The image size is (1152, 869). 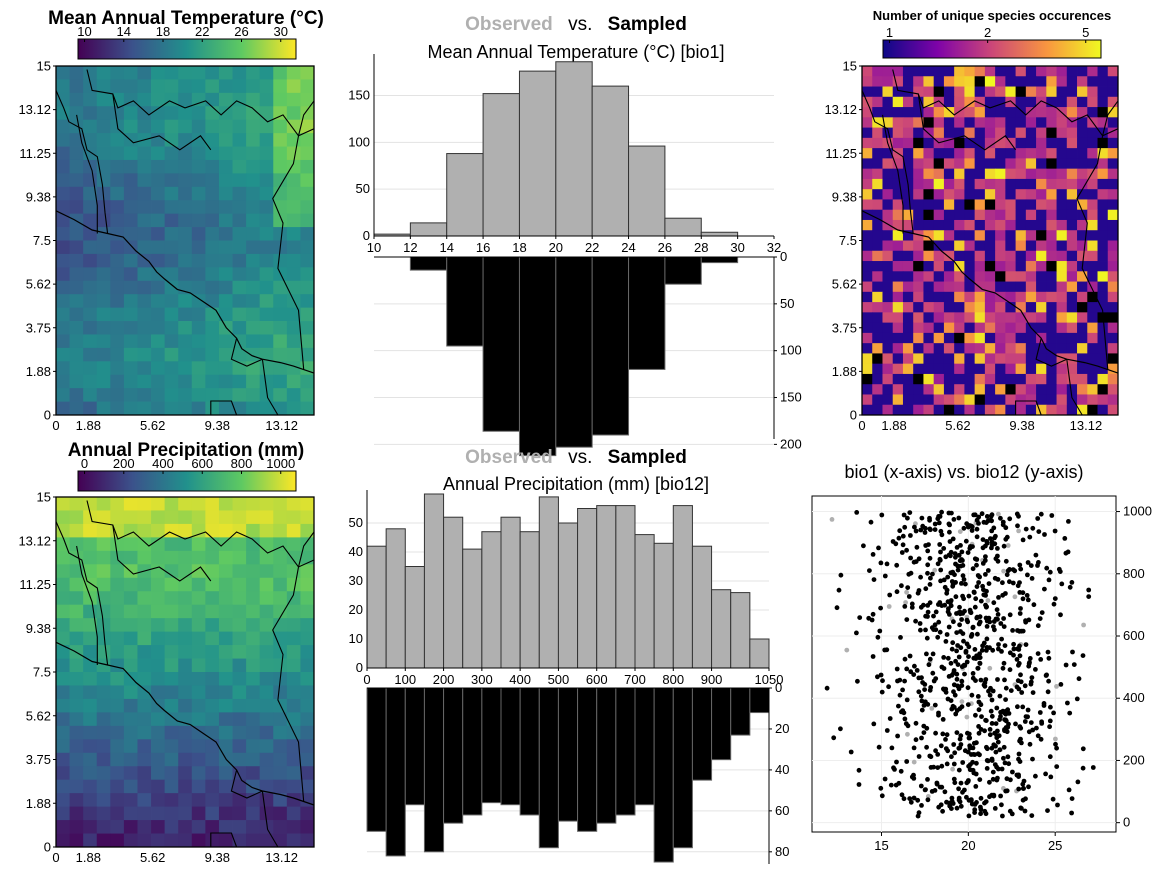 I want to click on observed-point, so click(x=932, y=708).